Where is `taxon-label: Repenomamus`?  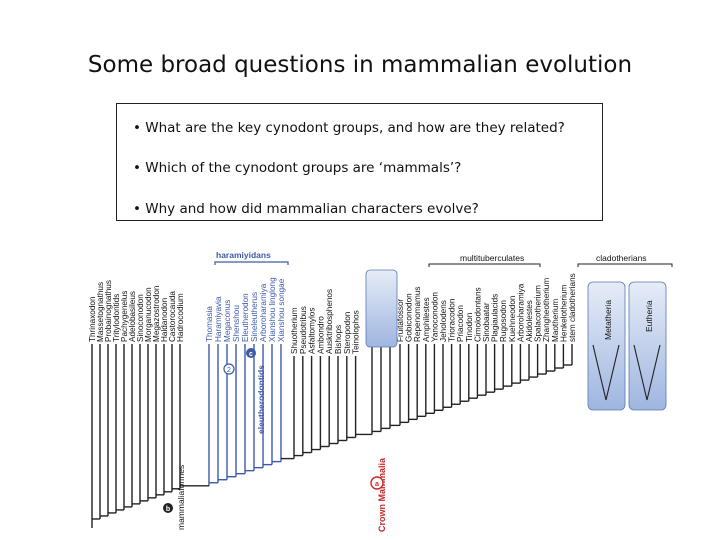 taxon-label: Repenomamus is located at coordinates (417, 314).